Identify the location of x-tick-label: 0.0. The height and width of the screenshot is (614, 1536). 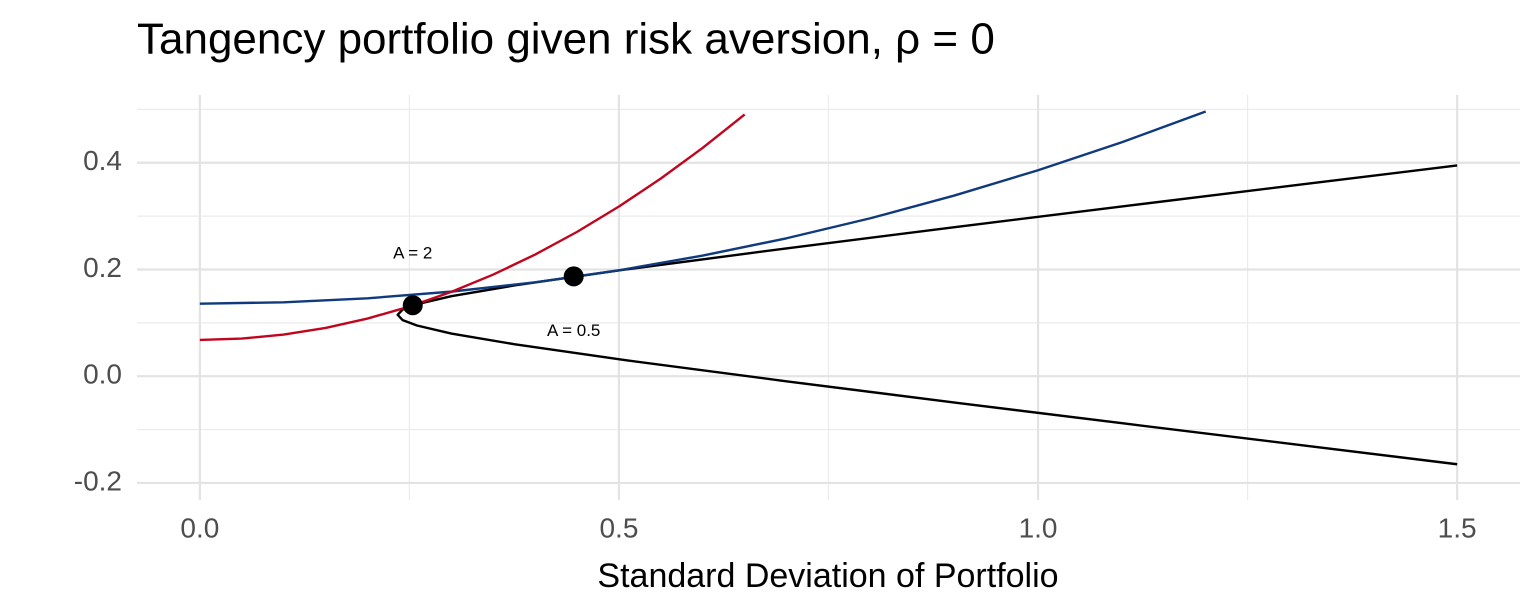
(199, 527).